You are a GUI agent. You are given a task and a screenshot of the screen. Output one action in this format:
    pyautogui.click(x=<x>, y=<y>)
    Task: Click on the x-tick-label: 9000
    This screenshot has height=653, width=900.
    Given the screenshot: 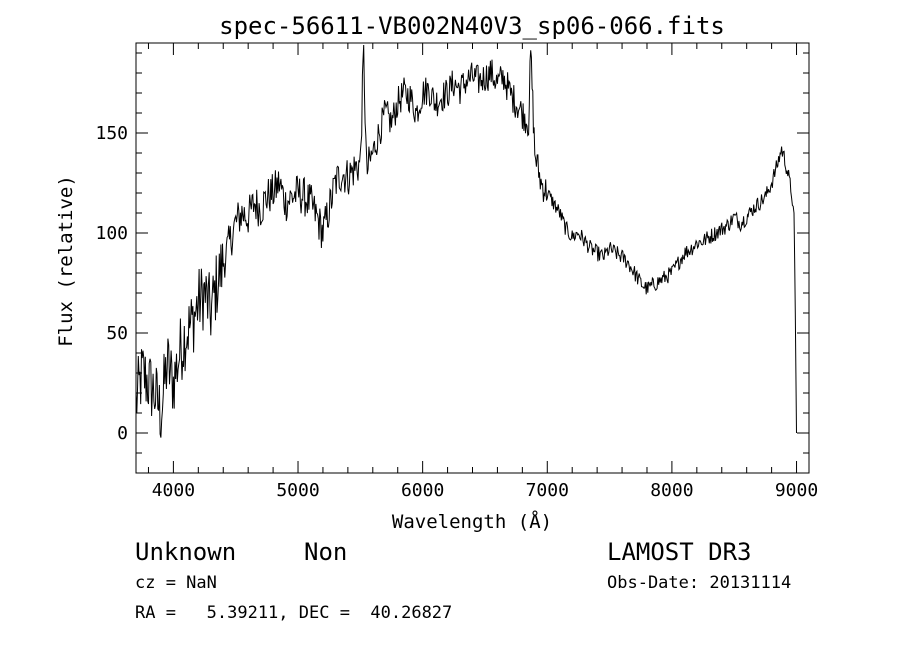 What is the action you would take?
    pyautogui.click(x=796, y=490)
    